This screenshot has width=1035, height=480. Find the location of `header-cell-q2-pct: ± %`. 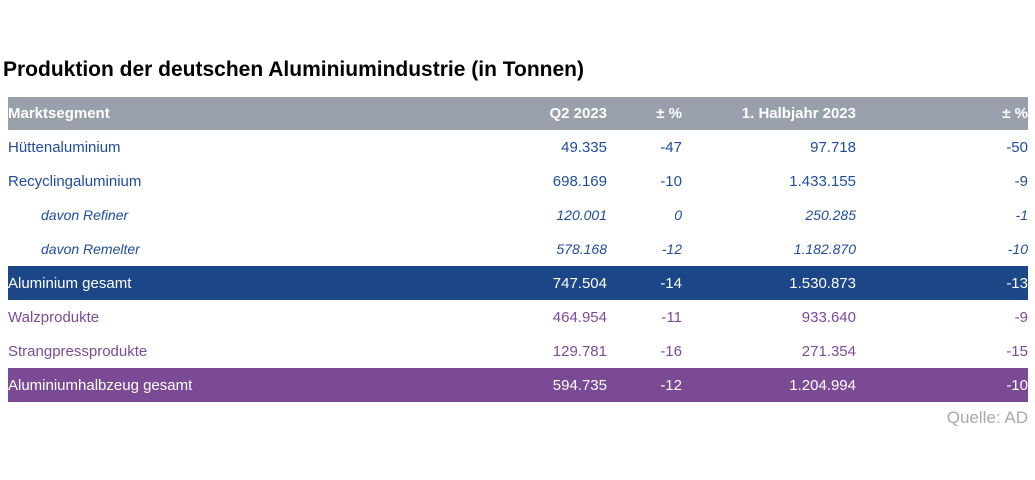

header-cell-q2-pct: ± % is located at coordinates (644, 113).